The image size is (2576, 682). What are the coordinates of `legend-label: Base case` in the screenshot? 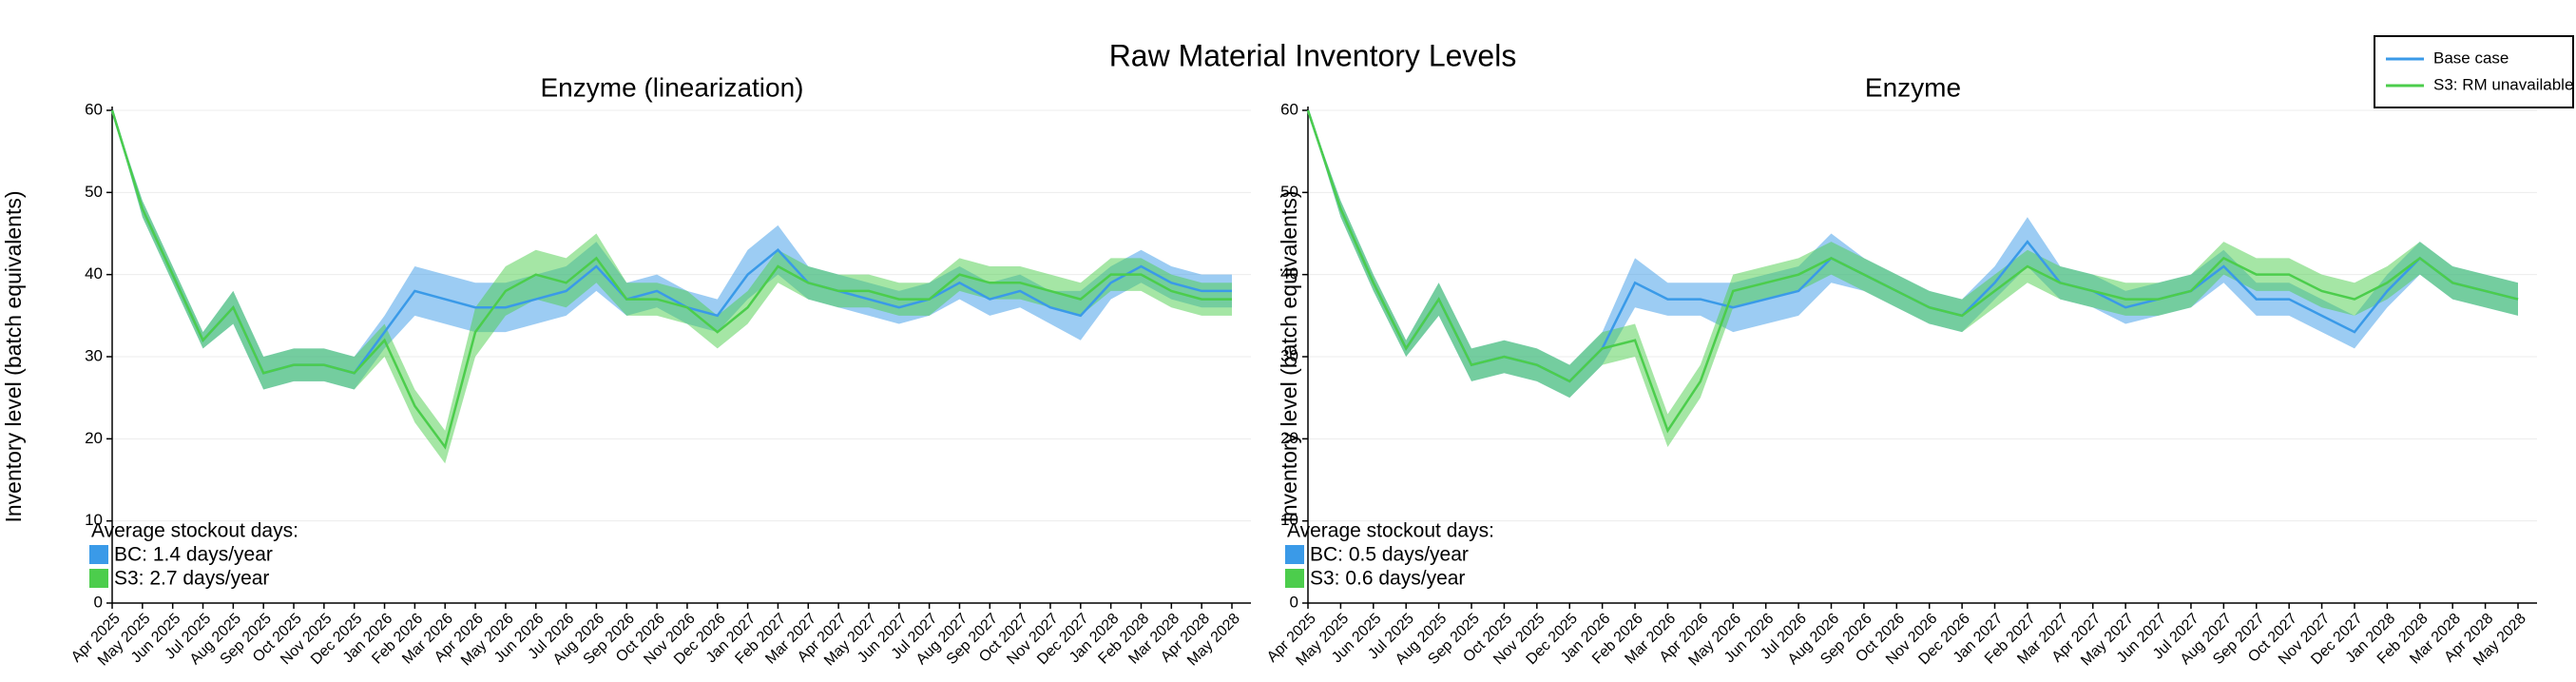 It's located at (2471, 58).